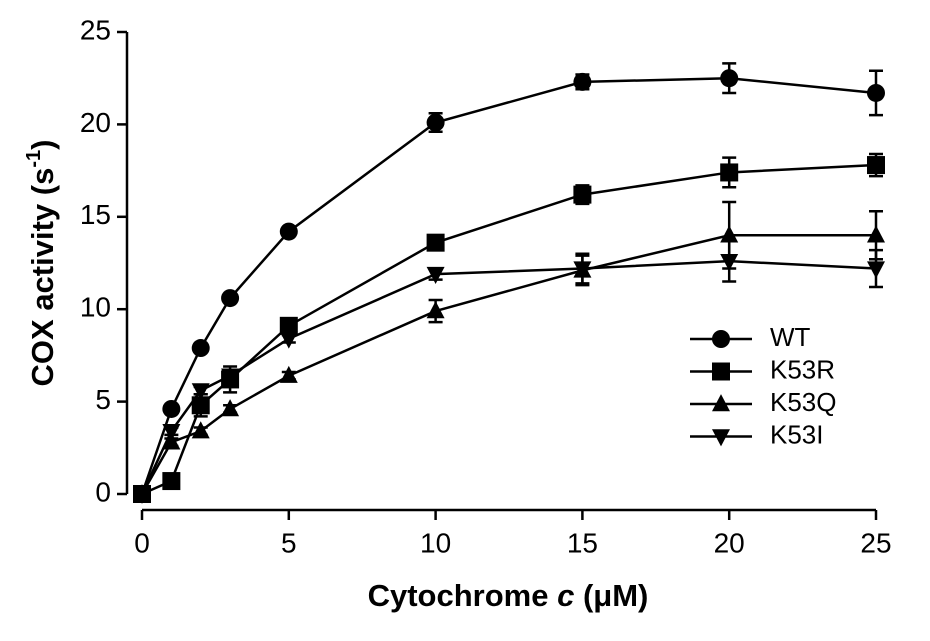 This screenshot has width=930, height=641. Describe the element at coordinates (95, 214) in the screenshot. I see `y-tick-label: 15` at that location.